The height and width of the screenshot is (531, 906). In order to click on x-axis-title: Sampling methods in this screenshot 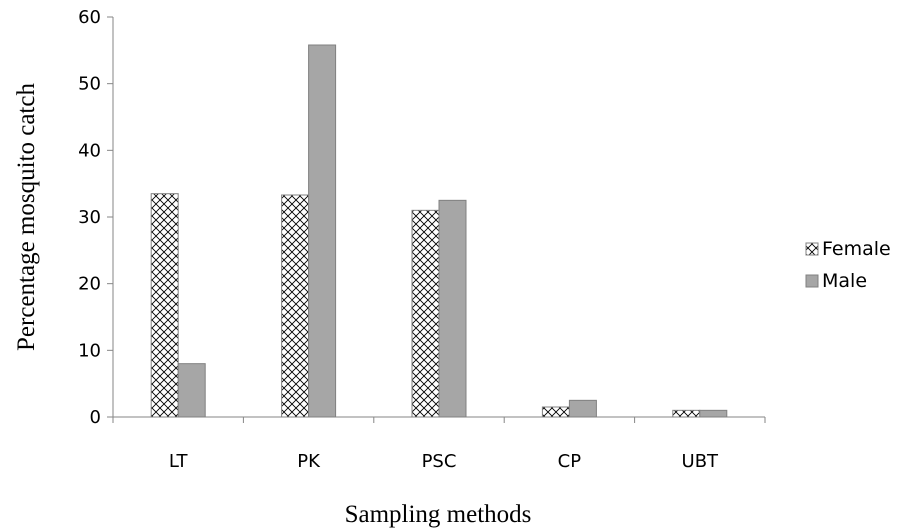, I will do `click(438, 514)`.